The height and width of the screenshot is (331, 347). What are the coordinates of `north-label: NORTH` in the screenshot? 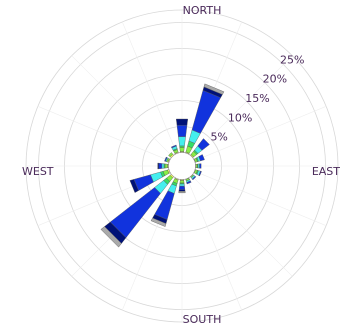 It's located at (202, 10).